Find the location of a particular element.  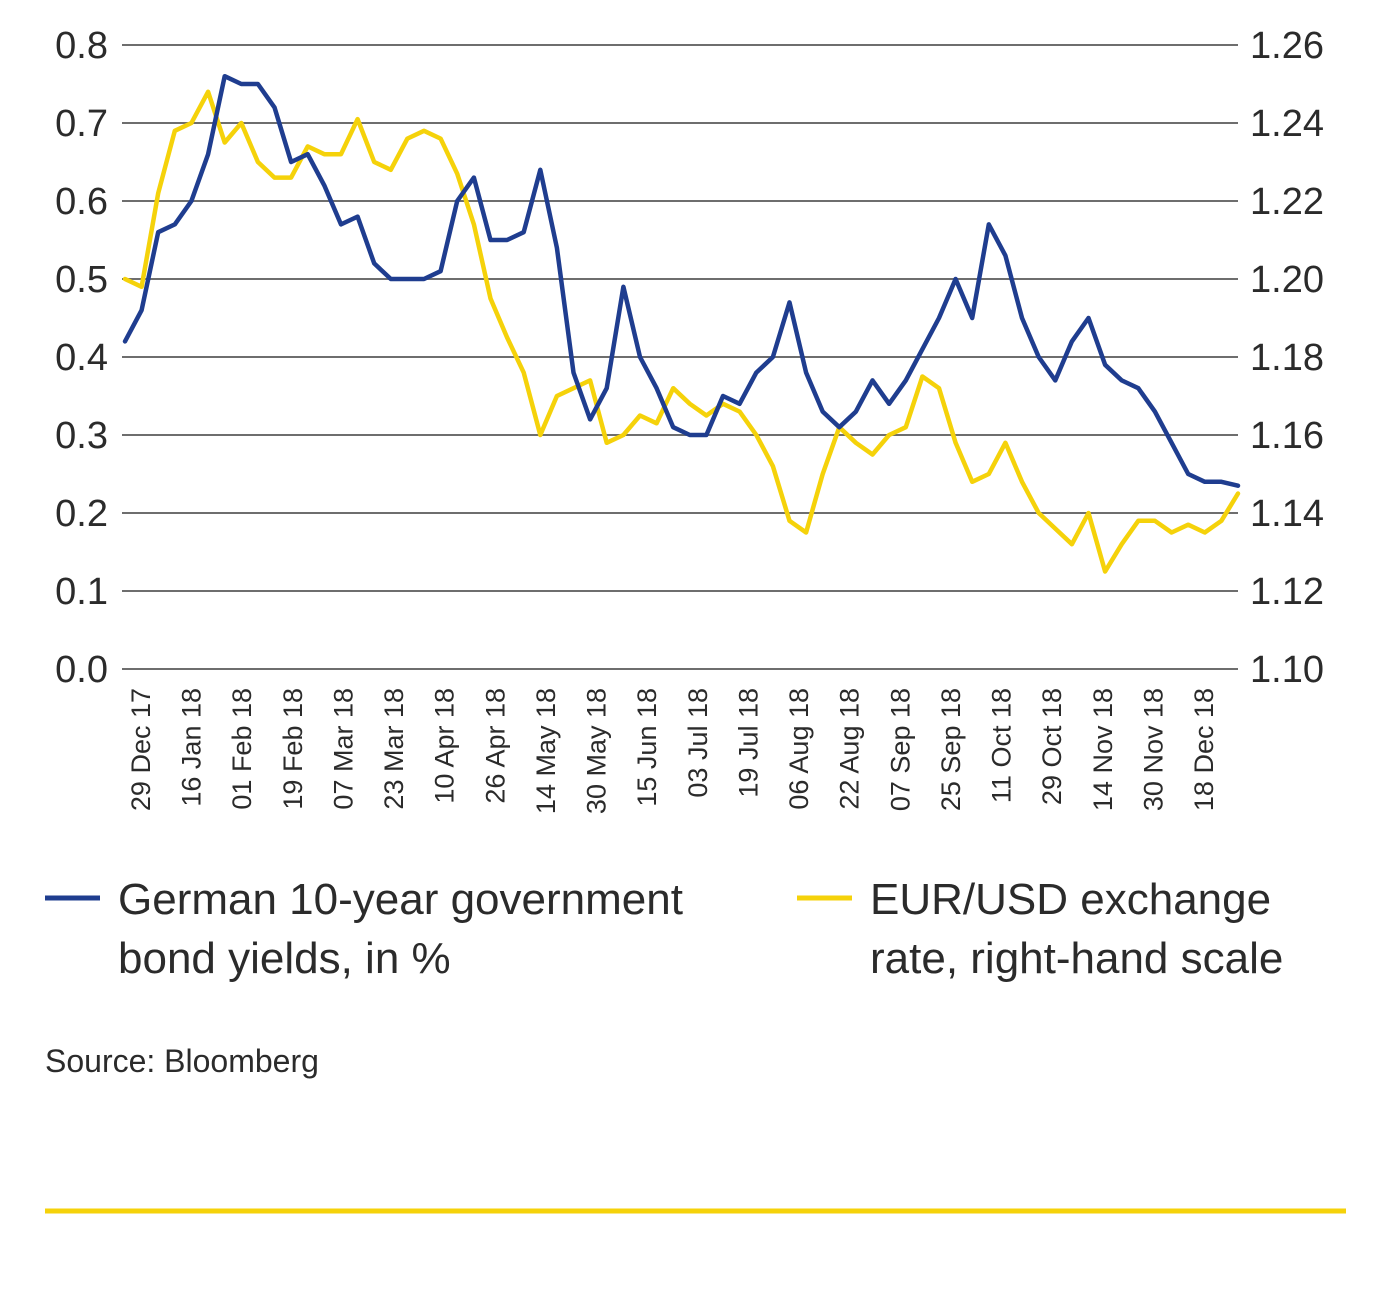

x-tick: 19 Feb 18 is located at coordinates (293, 749).